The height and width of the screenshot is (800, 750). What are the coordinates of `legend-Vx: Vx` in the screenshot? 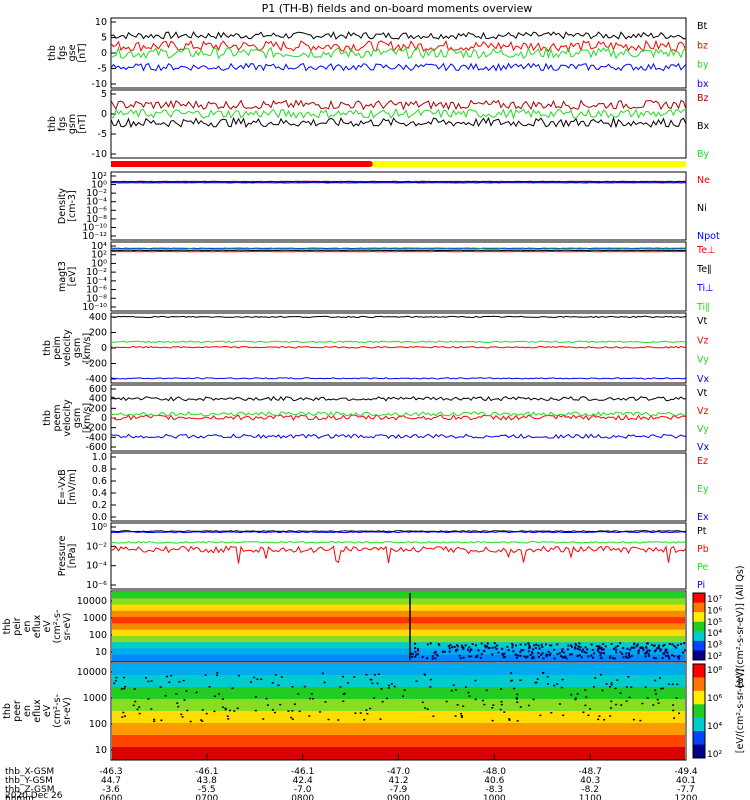 It's located at (703, 447).